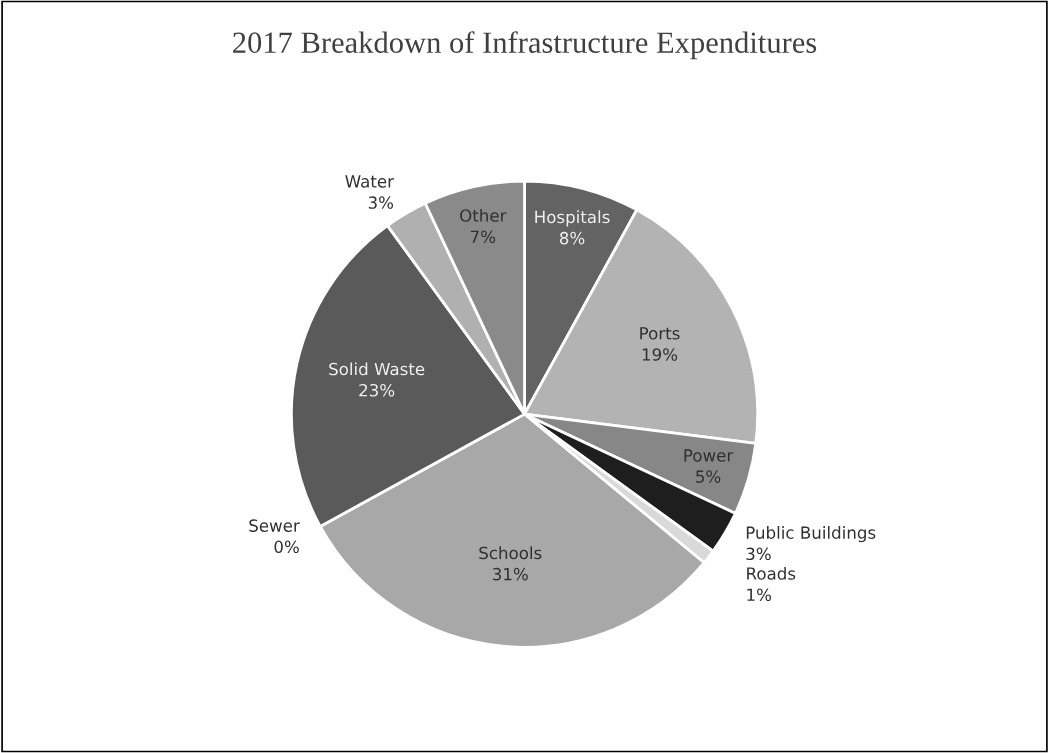  I want to click on chart-title: 2017 Breakdown of Infrastructure Expenditures, so click(525, 45).